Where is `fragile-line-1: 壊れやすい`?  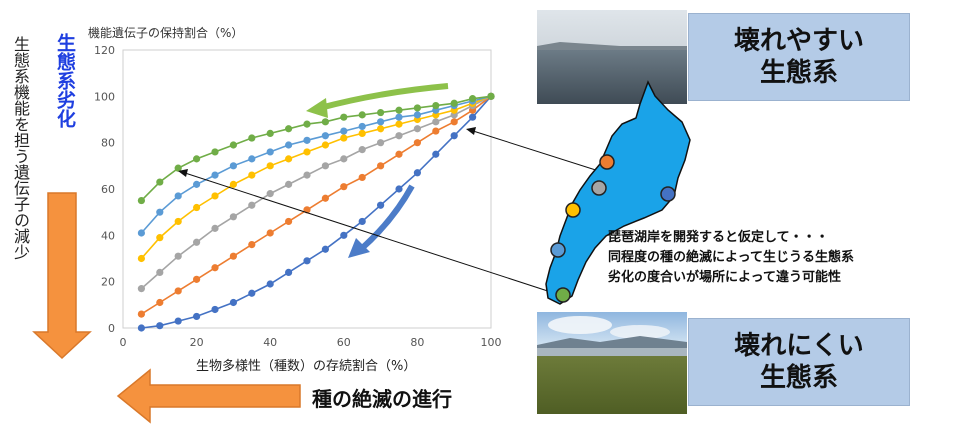 fragile-line-1: 壊れやすい is located at coordinates (798, 41).